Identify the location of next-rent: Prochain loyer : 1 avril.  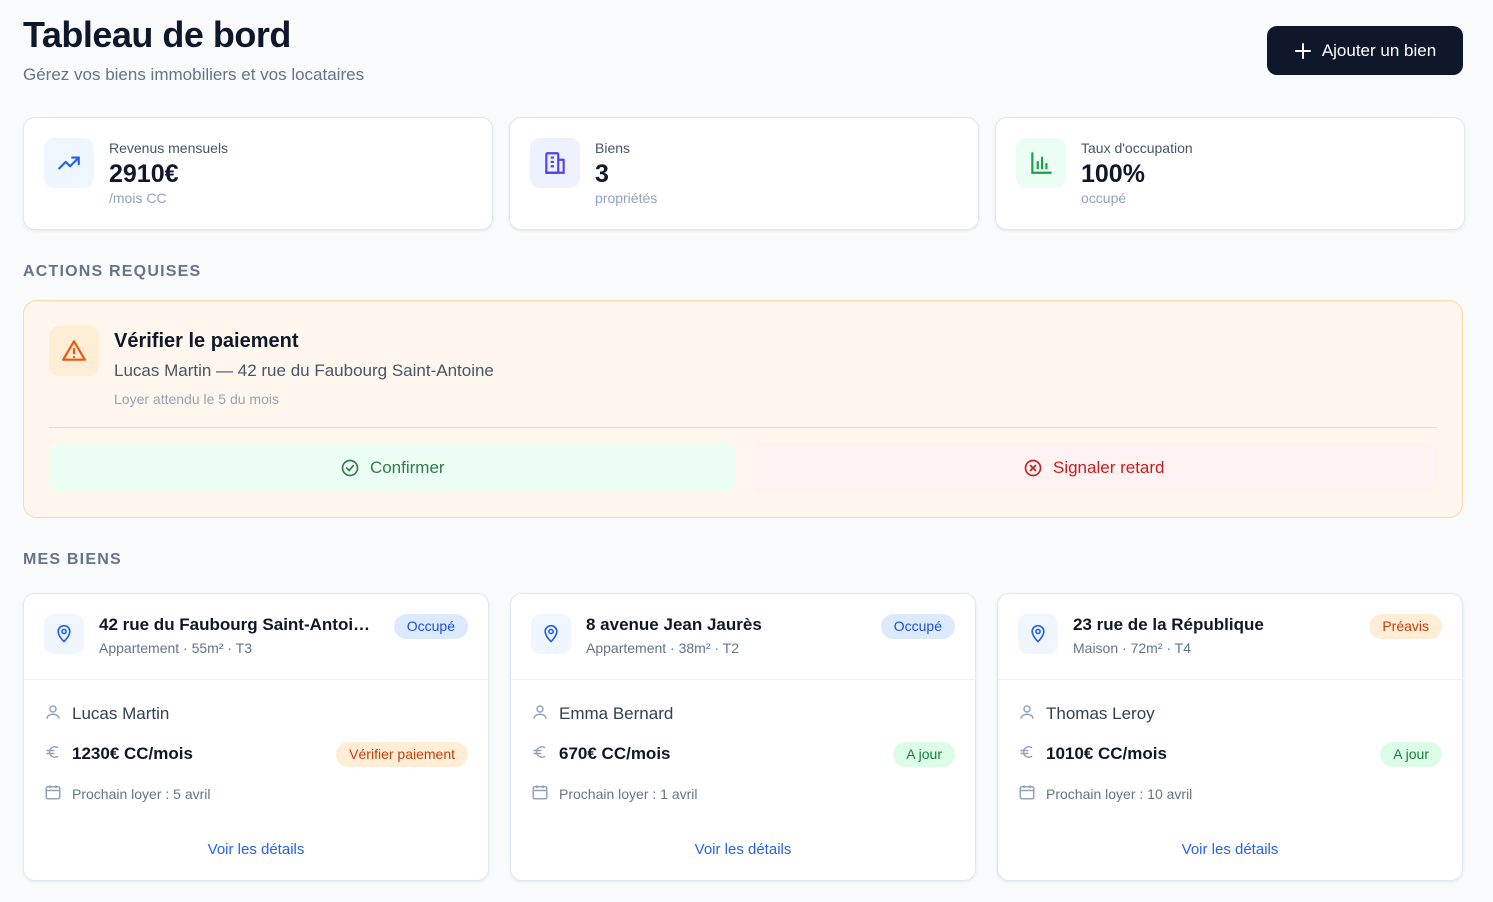
(628, 794).